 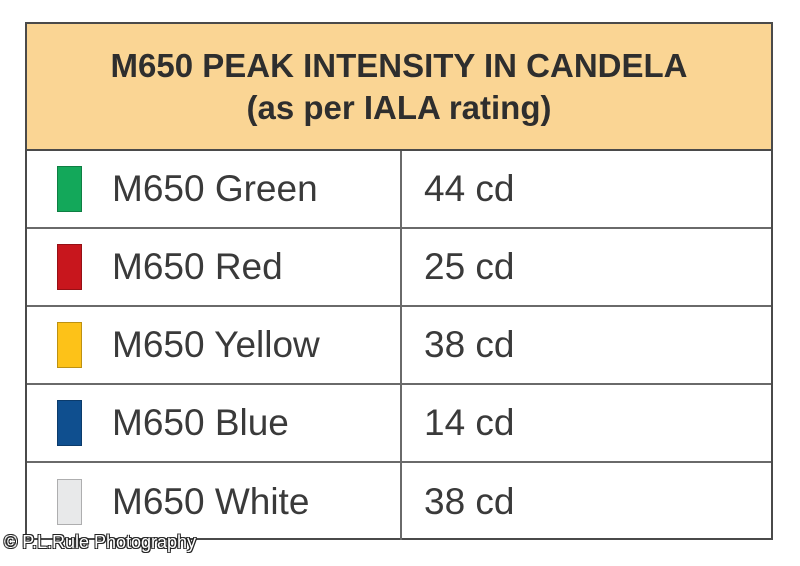 I want to click on red-swatch-icon, so click(x=69, y=267).